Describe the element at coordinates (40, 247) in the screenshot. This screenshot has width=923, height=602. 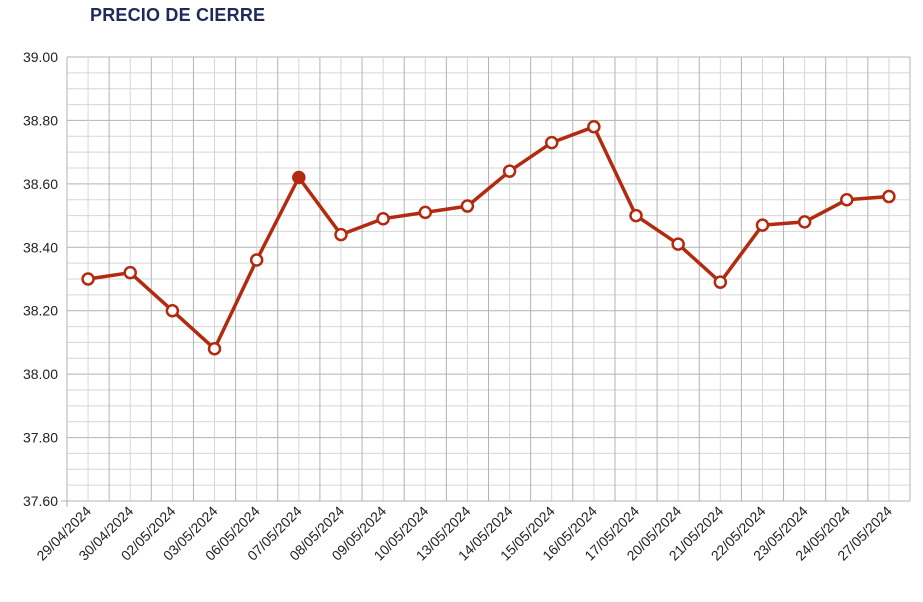
I see `y-tick-label: 38.40` at that location.